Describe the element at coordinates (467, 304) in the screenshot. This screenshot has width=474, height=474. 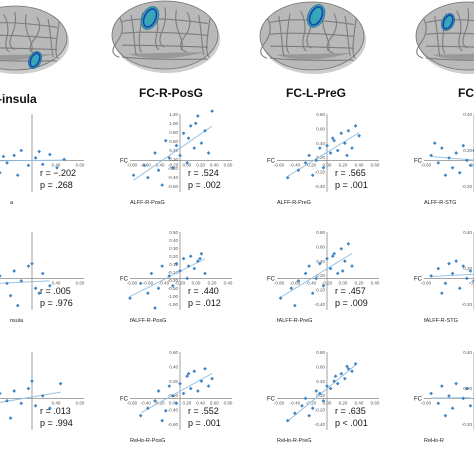
I see `y-tick-label: -0.20` at that location.